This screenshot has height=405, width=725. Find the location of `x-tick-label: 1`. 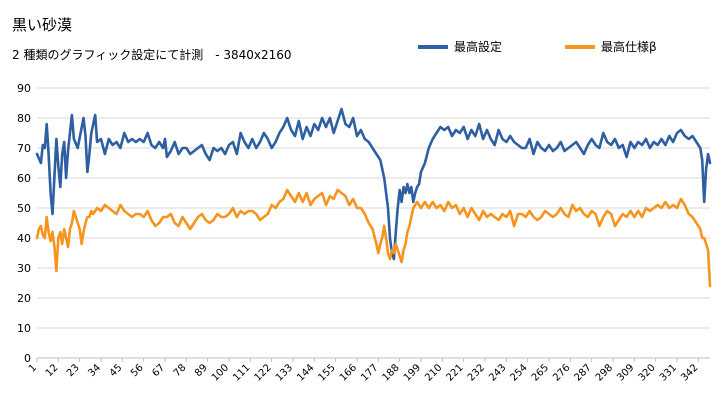

x-tick-label: 1 is located at coordinates (33, 368).